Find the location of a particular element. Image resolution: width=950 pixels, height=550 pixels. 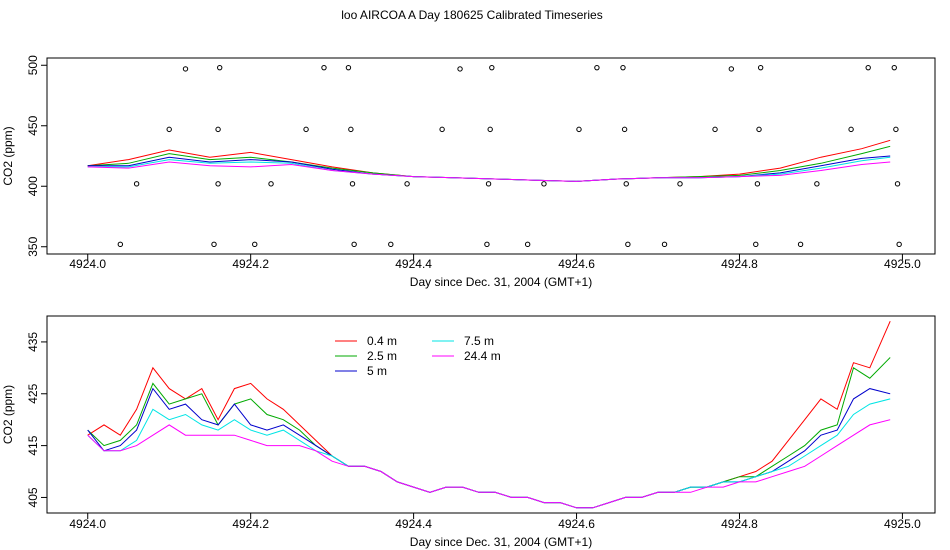

legend-label: 24.4 m is located at coordinates (482, 356).